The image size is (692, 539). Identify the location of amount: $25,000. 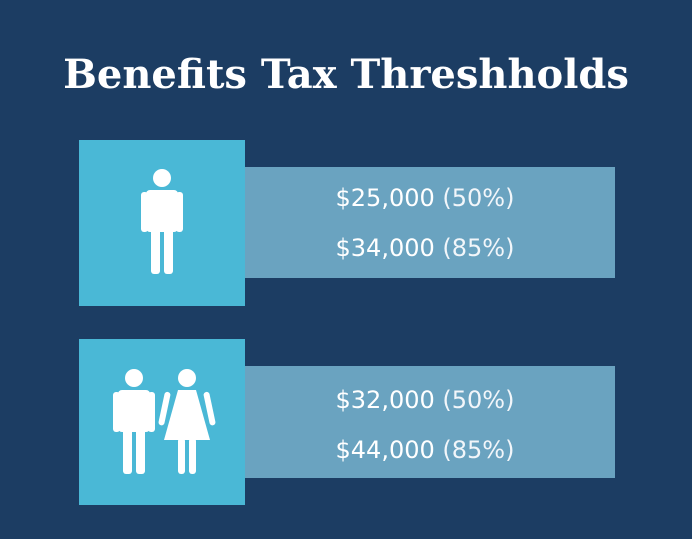
(385, 198).